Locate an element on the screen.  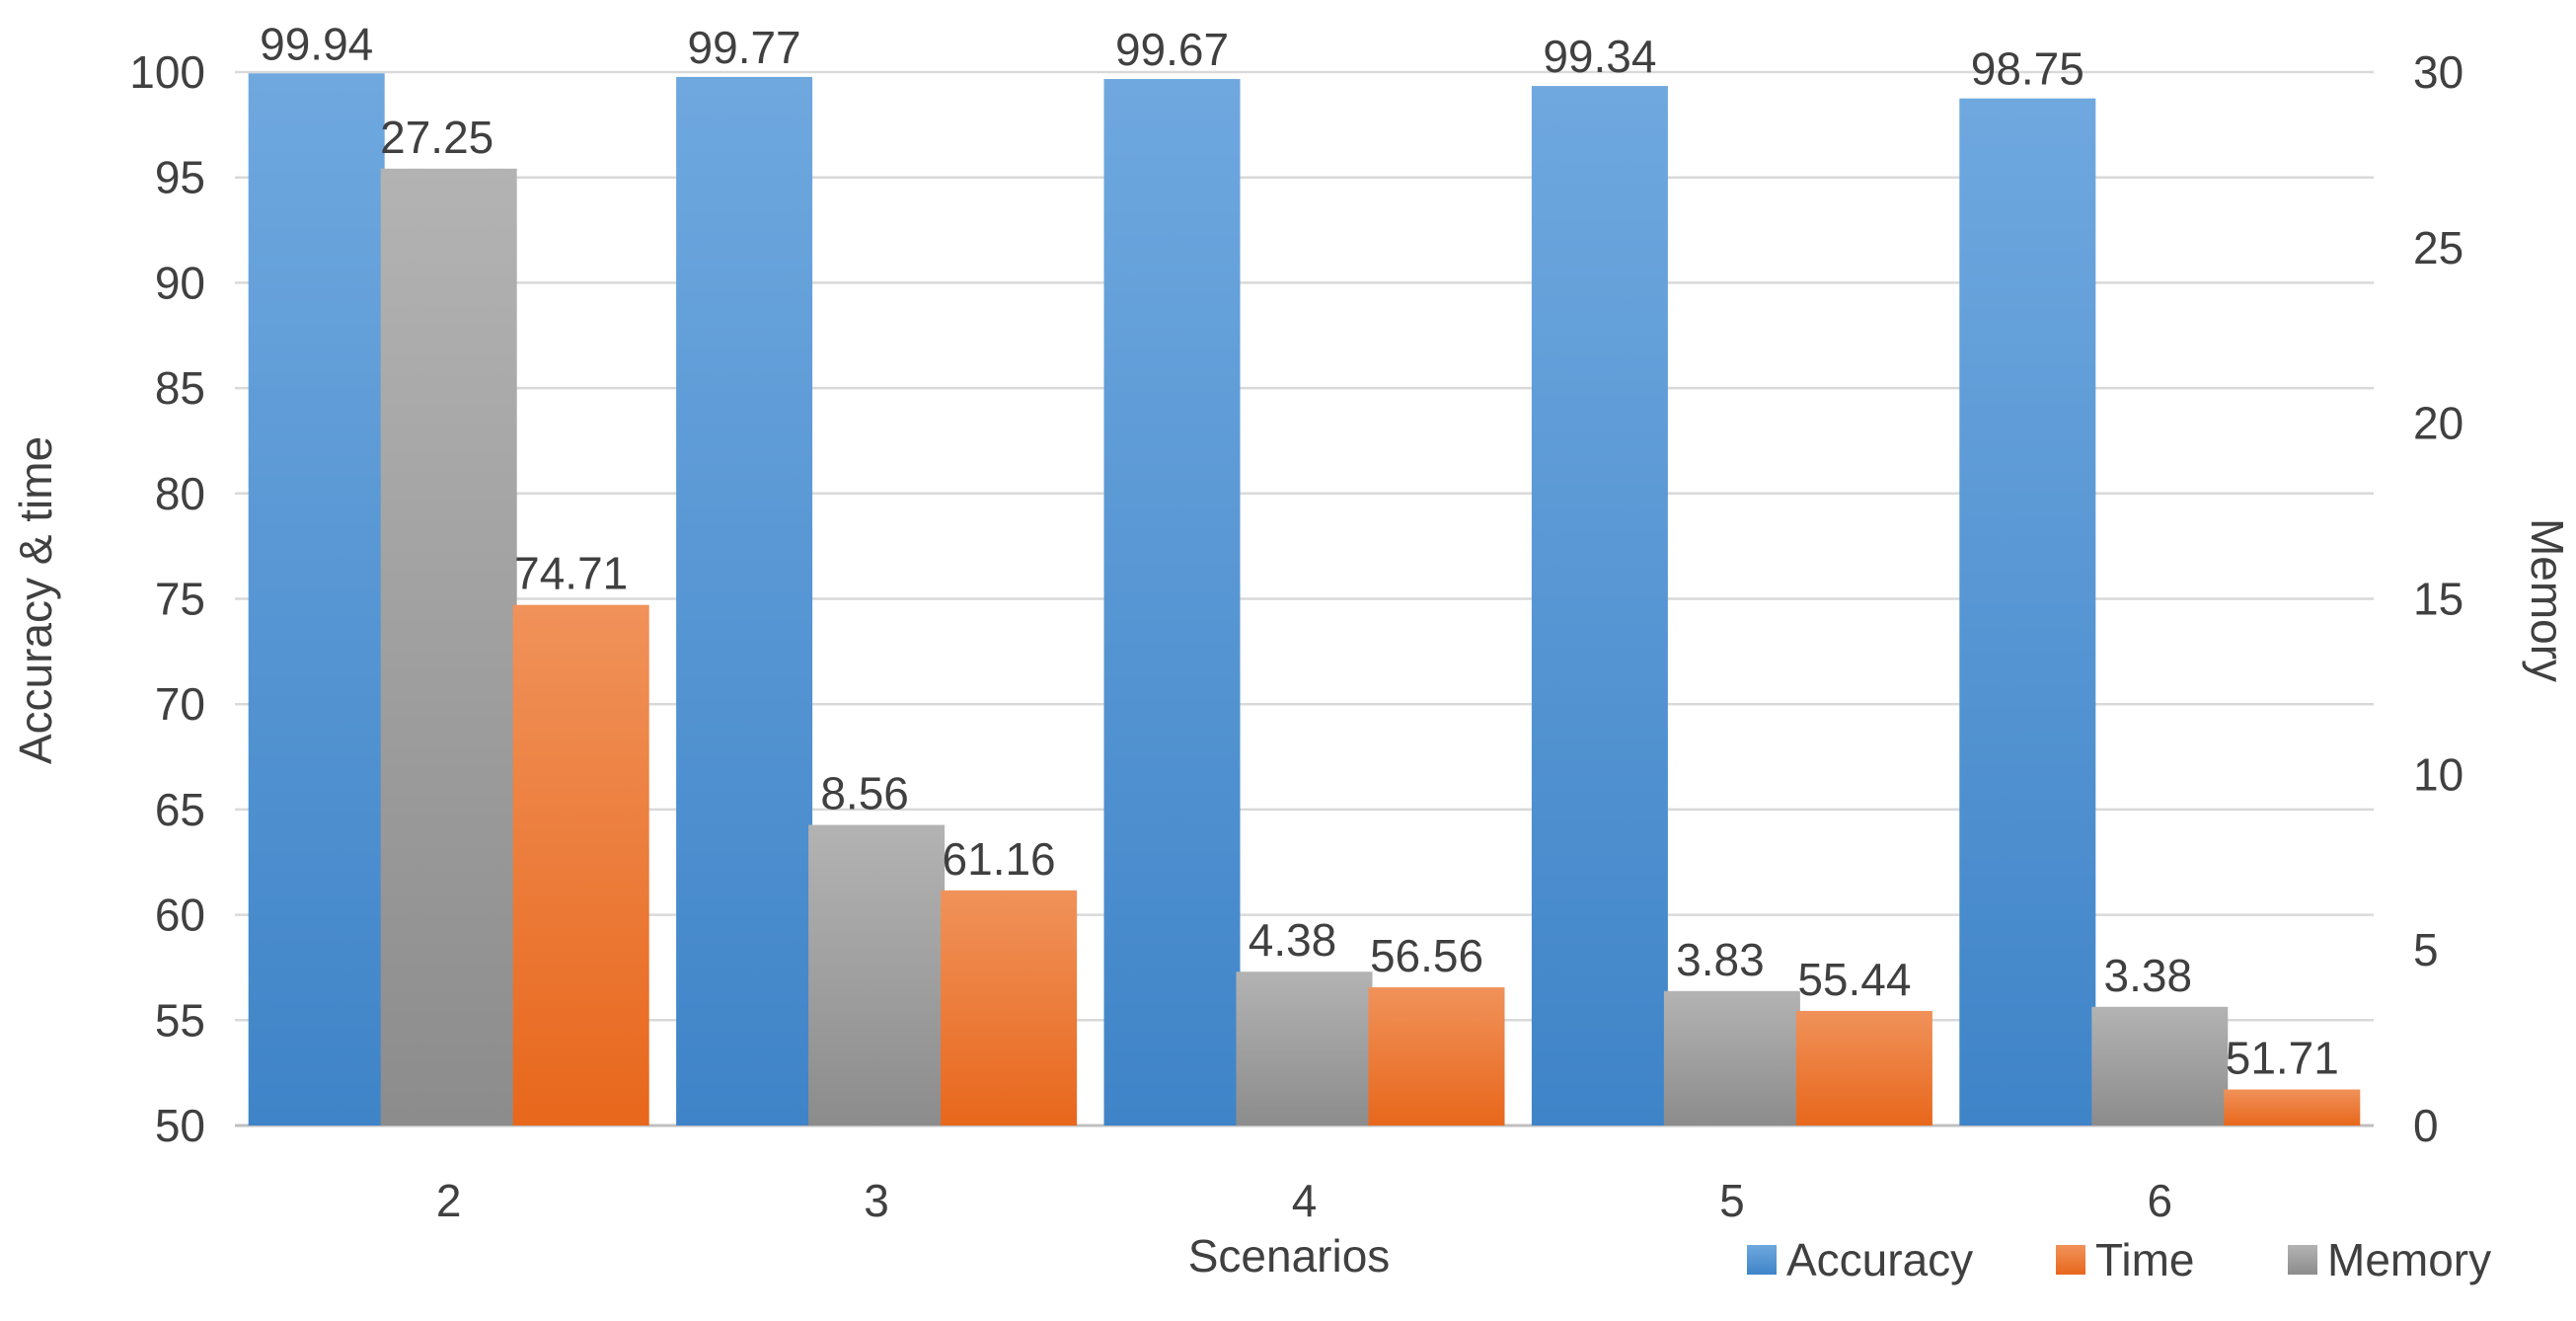
memory-data-label: 4.38 is located at coordinates (1293, 940).